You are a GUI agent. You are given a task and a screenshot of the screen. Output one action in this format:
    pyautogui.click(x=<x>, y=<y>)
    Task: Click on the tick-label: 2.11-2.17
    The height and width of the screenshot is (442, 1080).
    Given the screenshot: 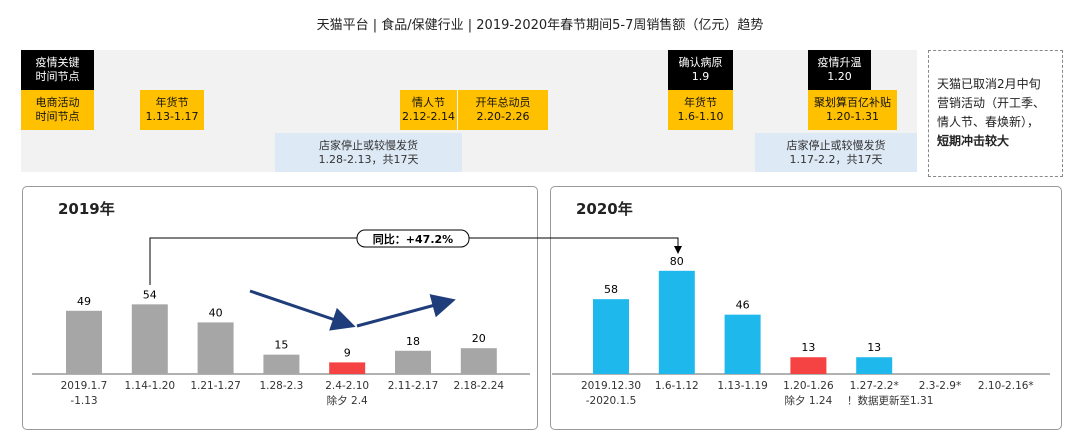 What is the action you would take?
    pyautogui.click(x=413, y=386)
    